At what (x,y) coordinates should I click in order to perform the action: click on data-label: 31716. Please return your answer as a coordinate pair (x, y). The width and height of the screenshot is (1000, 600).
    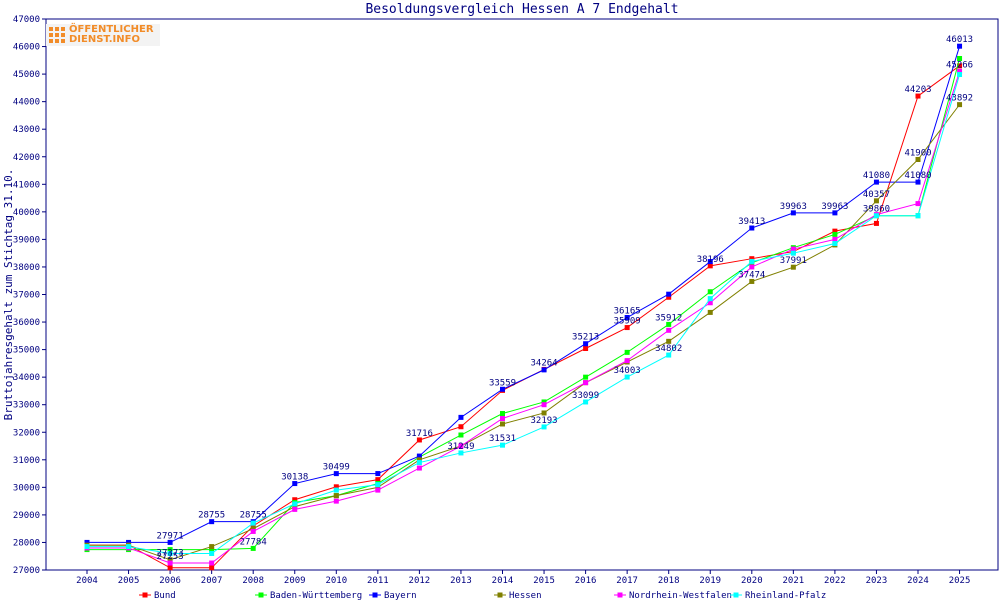
    Looking at the image, I should click on (419, 434).